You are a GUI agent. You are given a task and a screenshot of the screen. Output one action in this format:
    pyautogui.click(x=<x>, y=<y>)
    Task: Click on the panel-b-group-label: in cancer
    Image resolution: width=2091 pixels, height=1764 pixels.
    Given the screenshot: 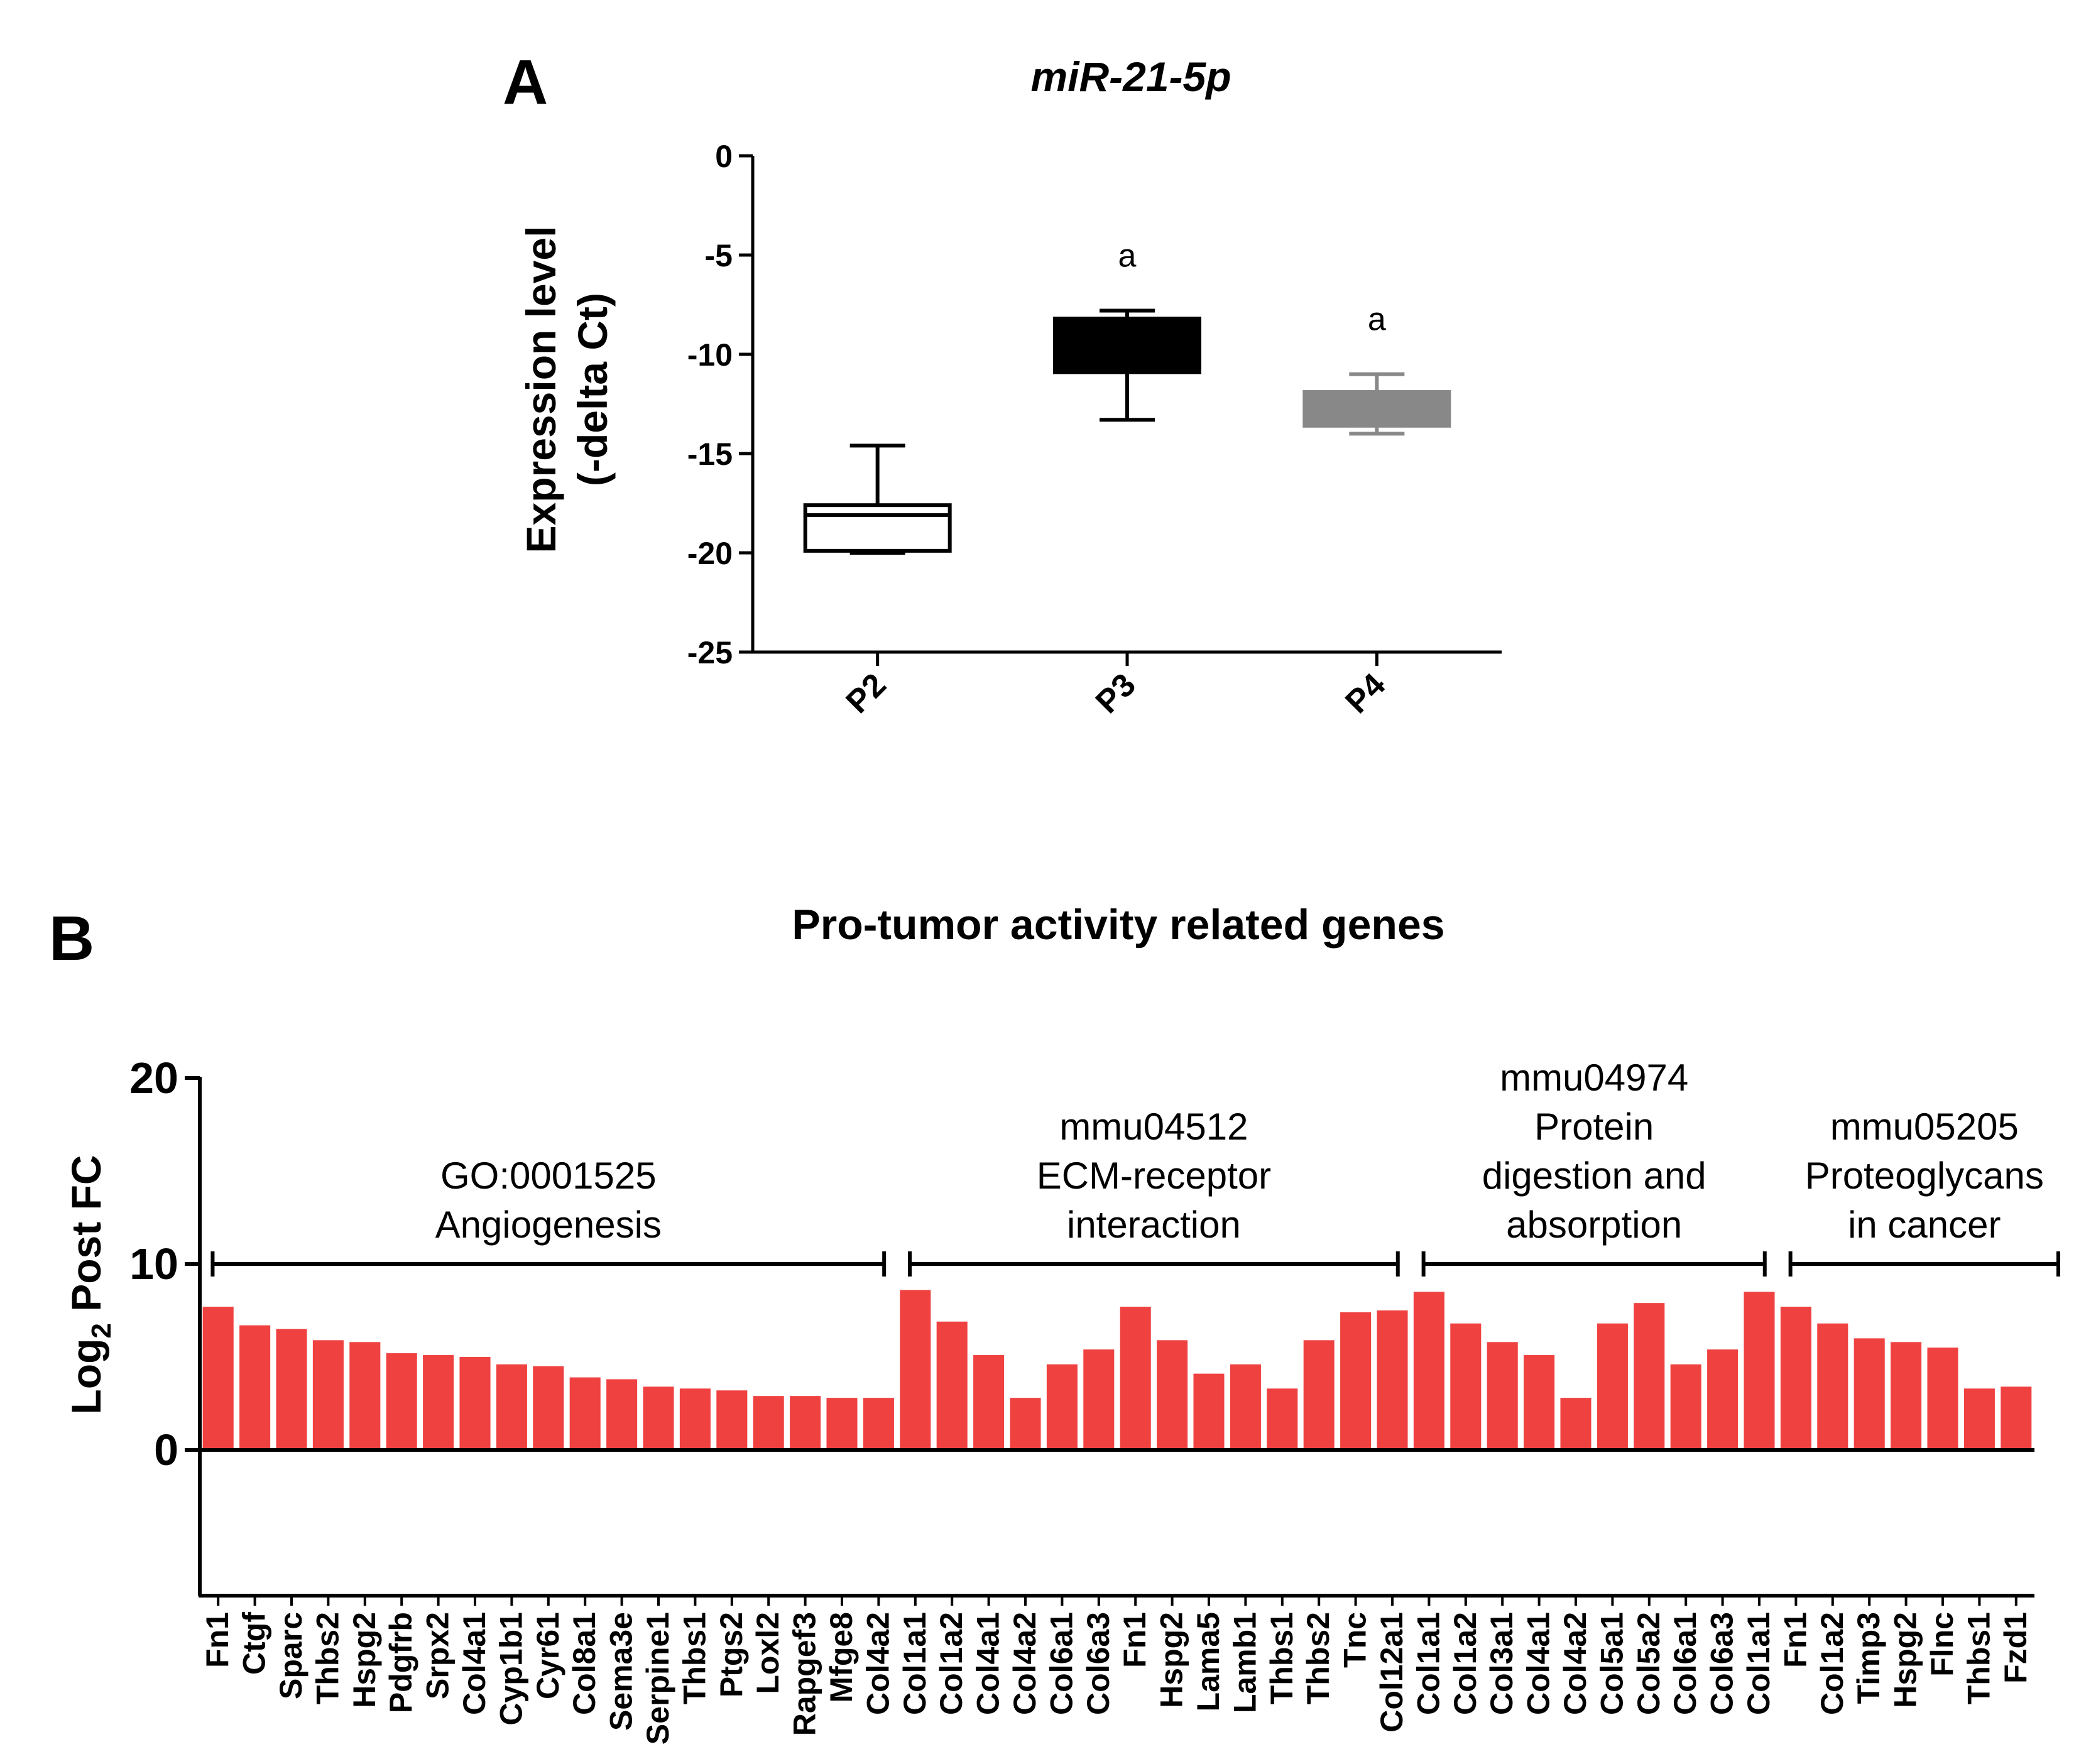 What is the action you would take?
    pyautogui.click(x=1924, y=1225)
    